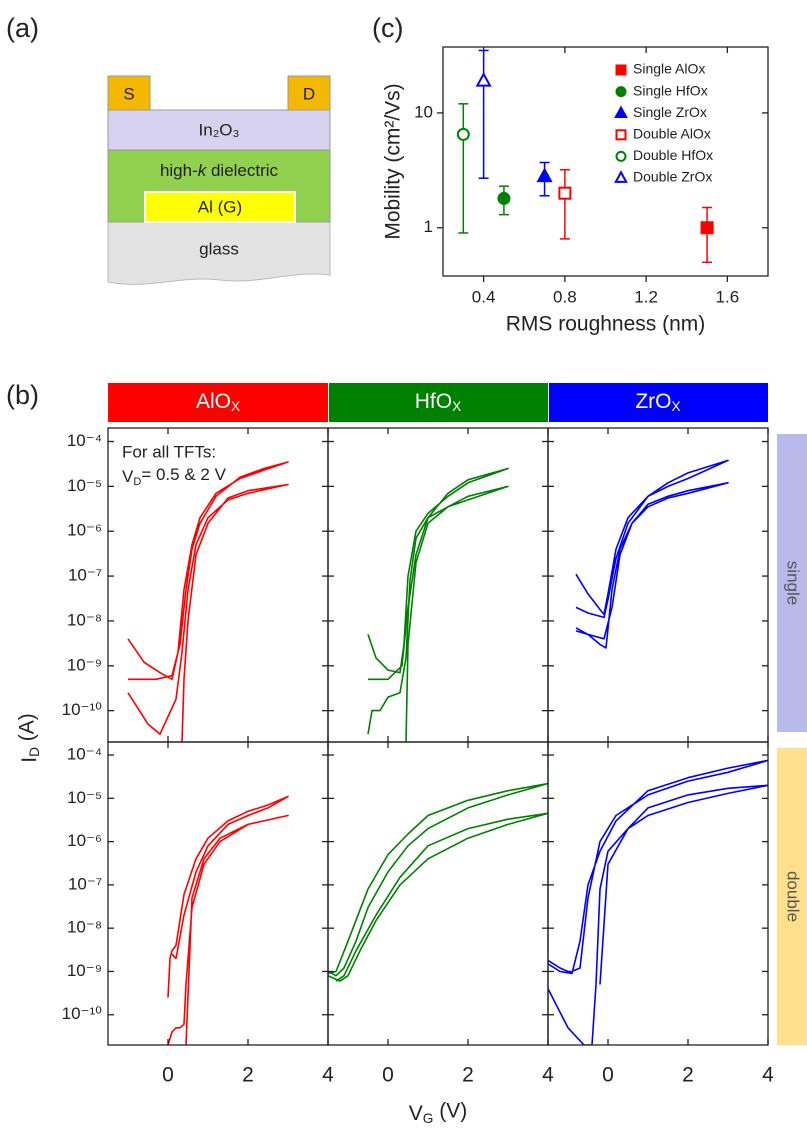  What do you see at coordinates (433, 401) in the screenshot?
I see `column-header-label-main: HfO` at bounding box center [433, 401].